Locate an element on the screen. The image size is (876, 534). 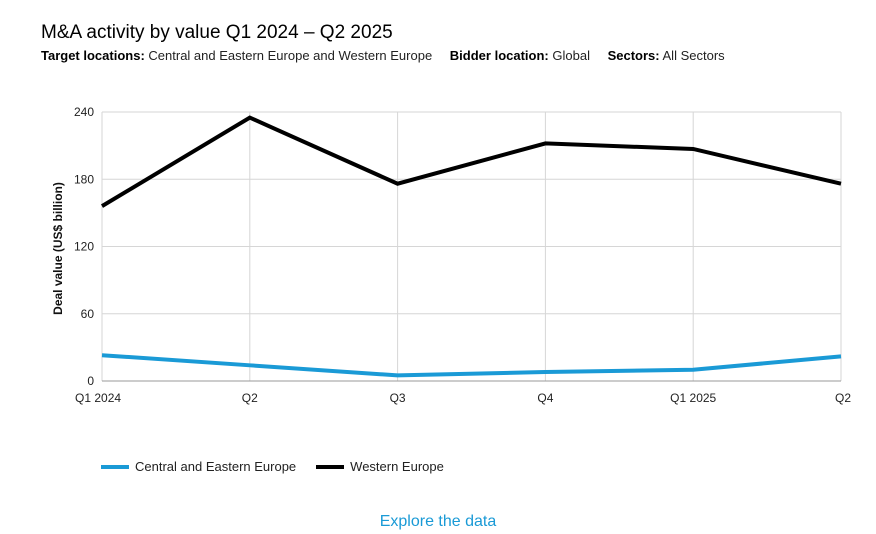
legend-item-western-europe: Western Europe is located at coordinates (380, 466).